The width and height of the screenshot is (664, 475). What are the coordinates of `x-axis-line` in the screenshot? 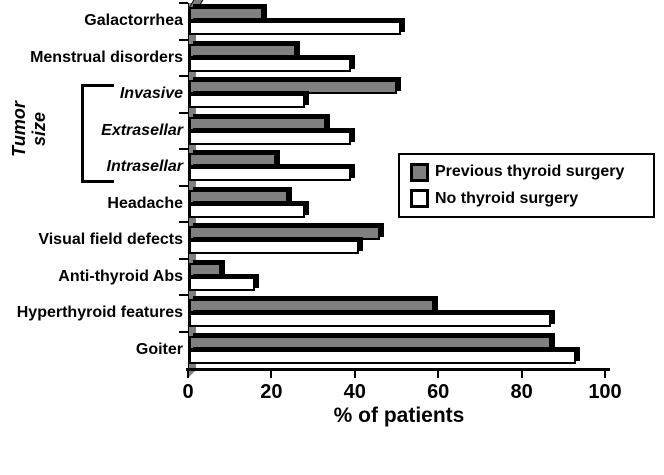 It's located at (398, 369).